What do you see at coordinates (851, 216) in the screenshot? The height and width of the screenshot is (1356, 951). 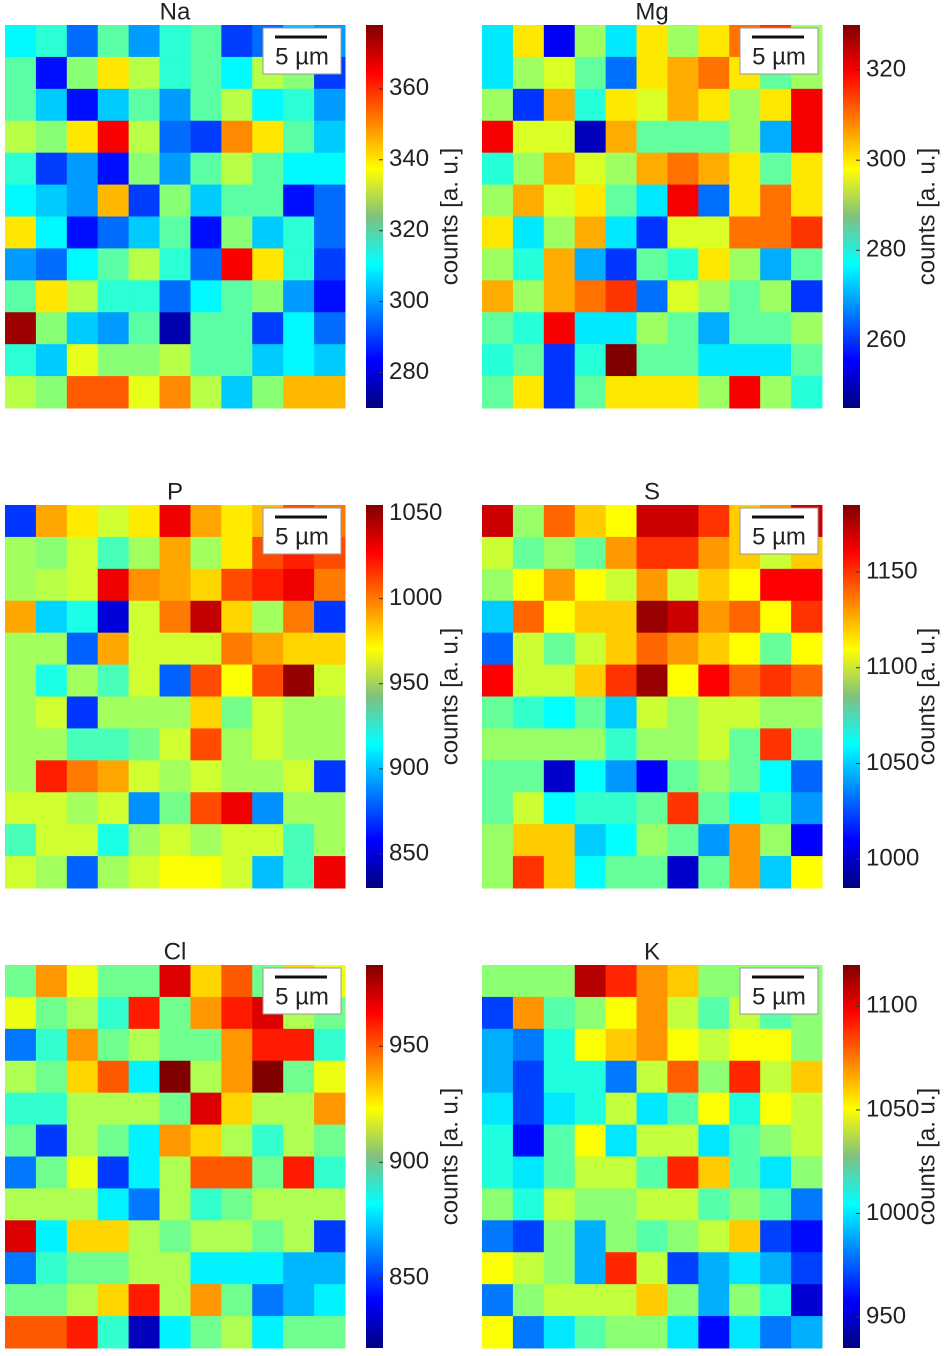 I see `colorbar` at bounding box center [851, 216].